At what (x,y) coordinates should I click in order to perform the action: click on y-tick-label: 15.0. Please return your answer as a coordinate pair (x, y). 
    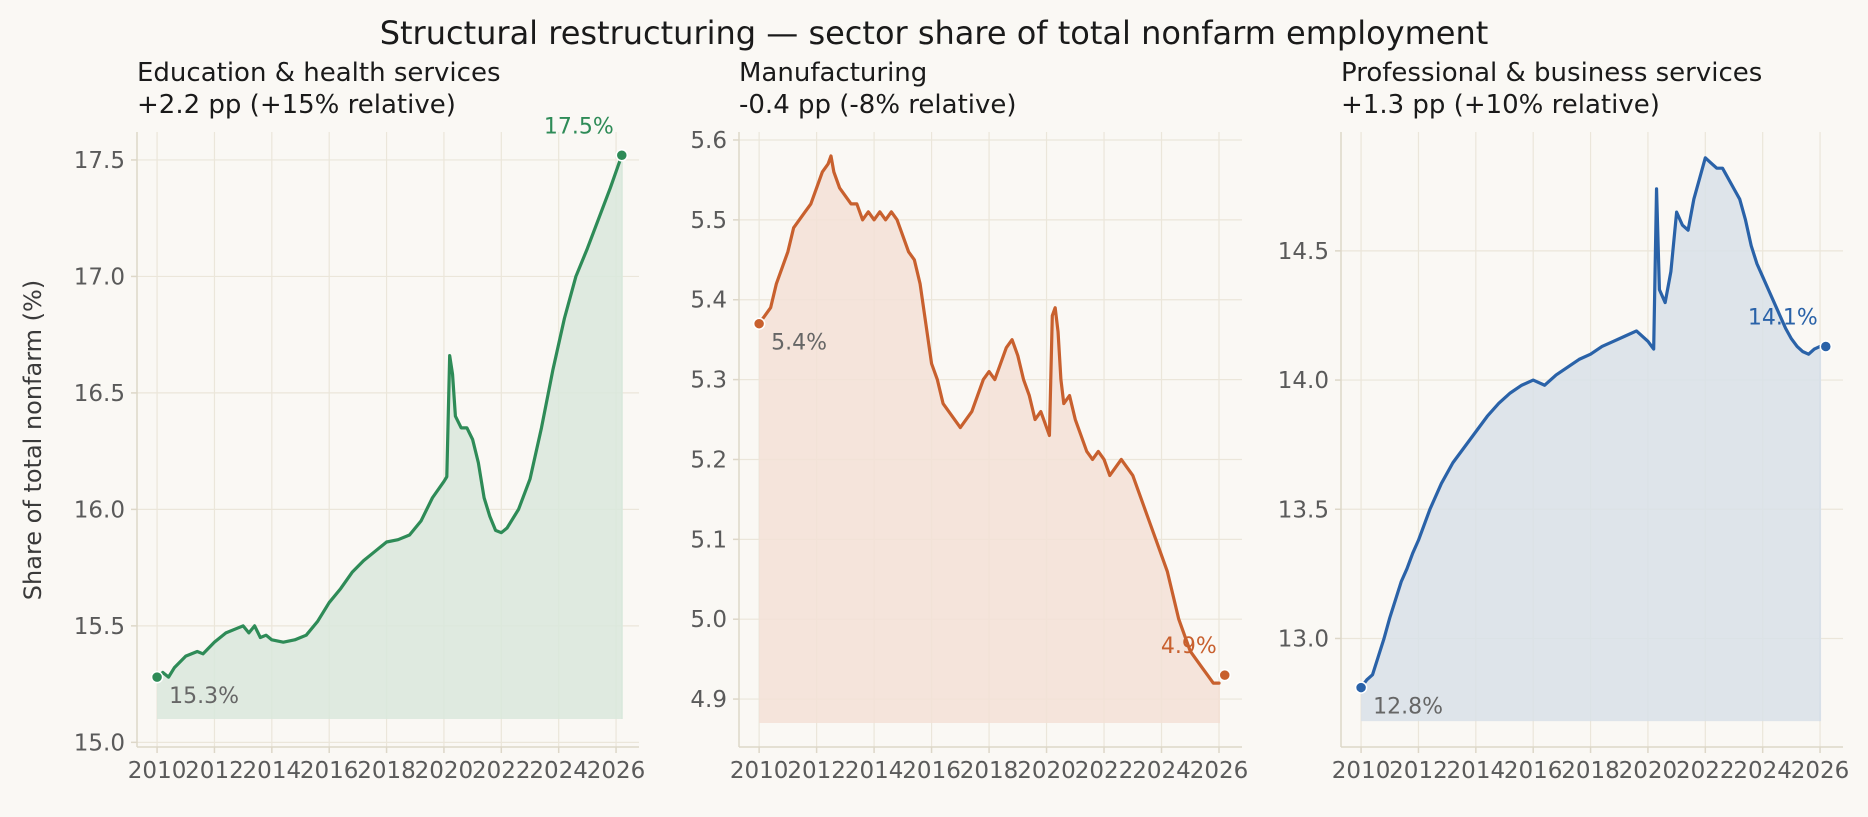
    Looking at the image, I should click on (99, 743).